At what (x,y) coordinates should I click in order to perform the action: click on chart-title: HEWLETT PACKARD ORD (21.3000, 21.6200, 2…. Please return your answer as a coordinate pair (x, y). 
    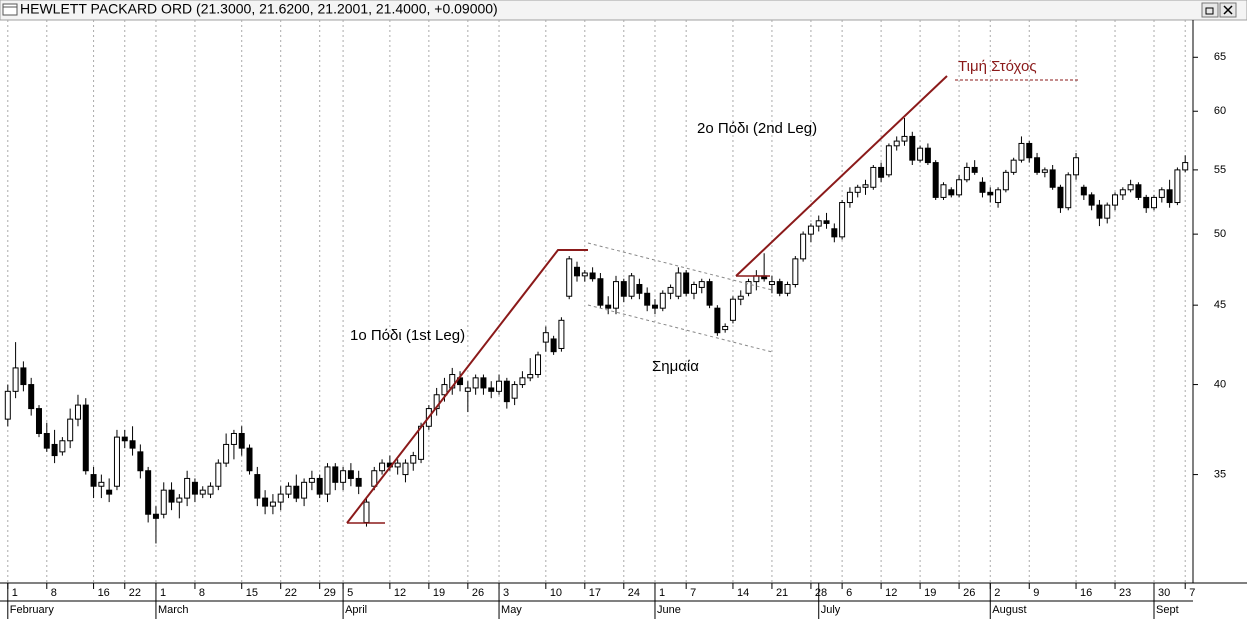
    Looking at the image, I should click on (259, 9).